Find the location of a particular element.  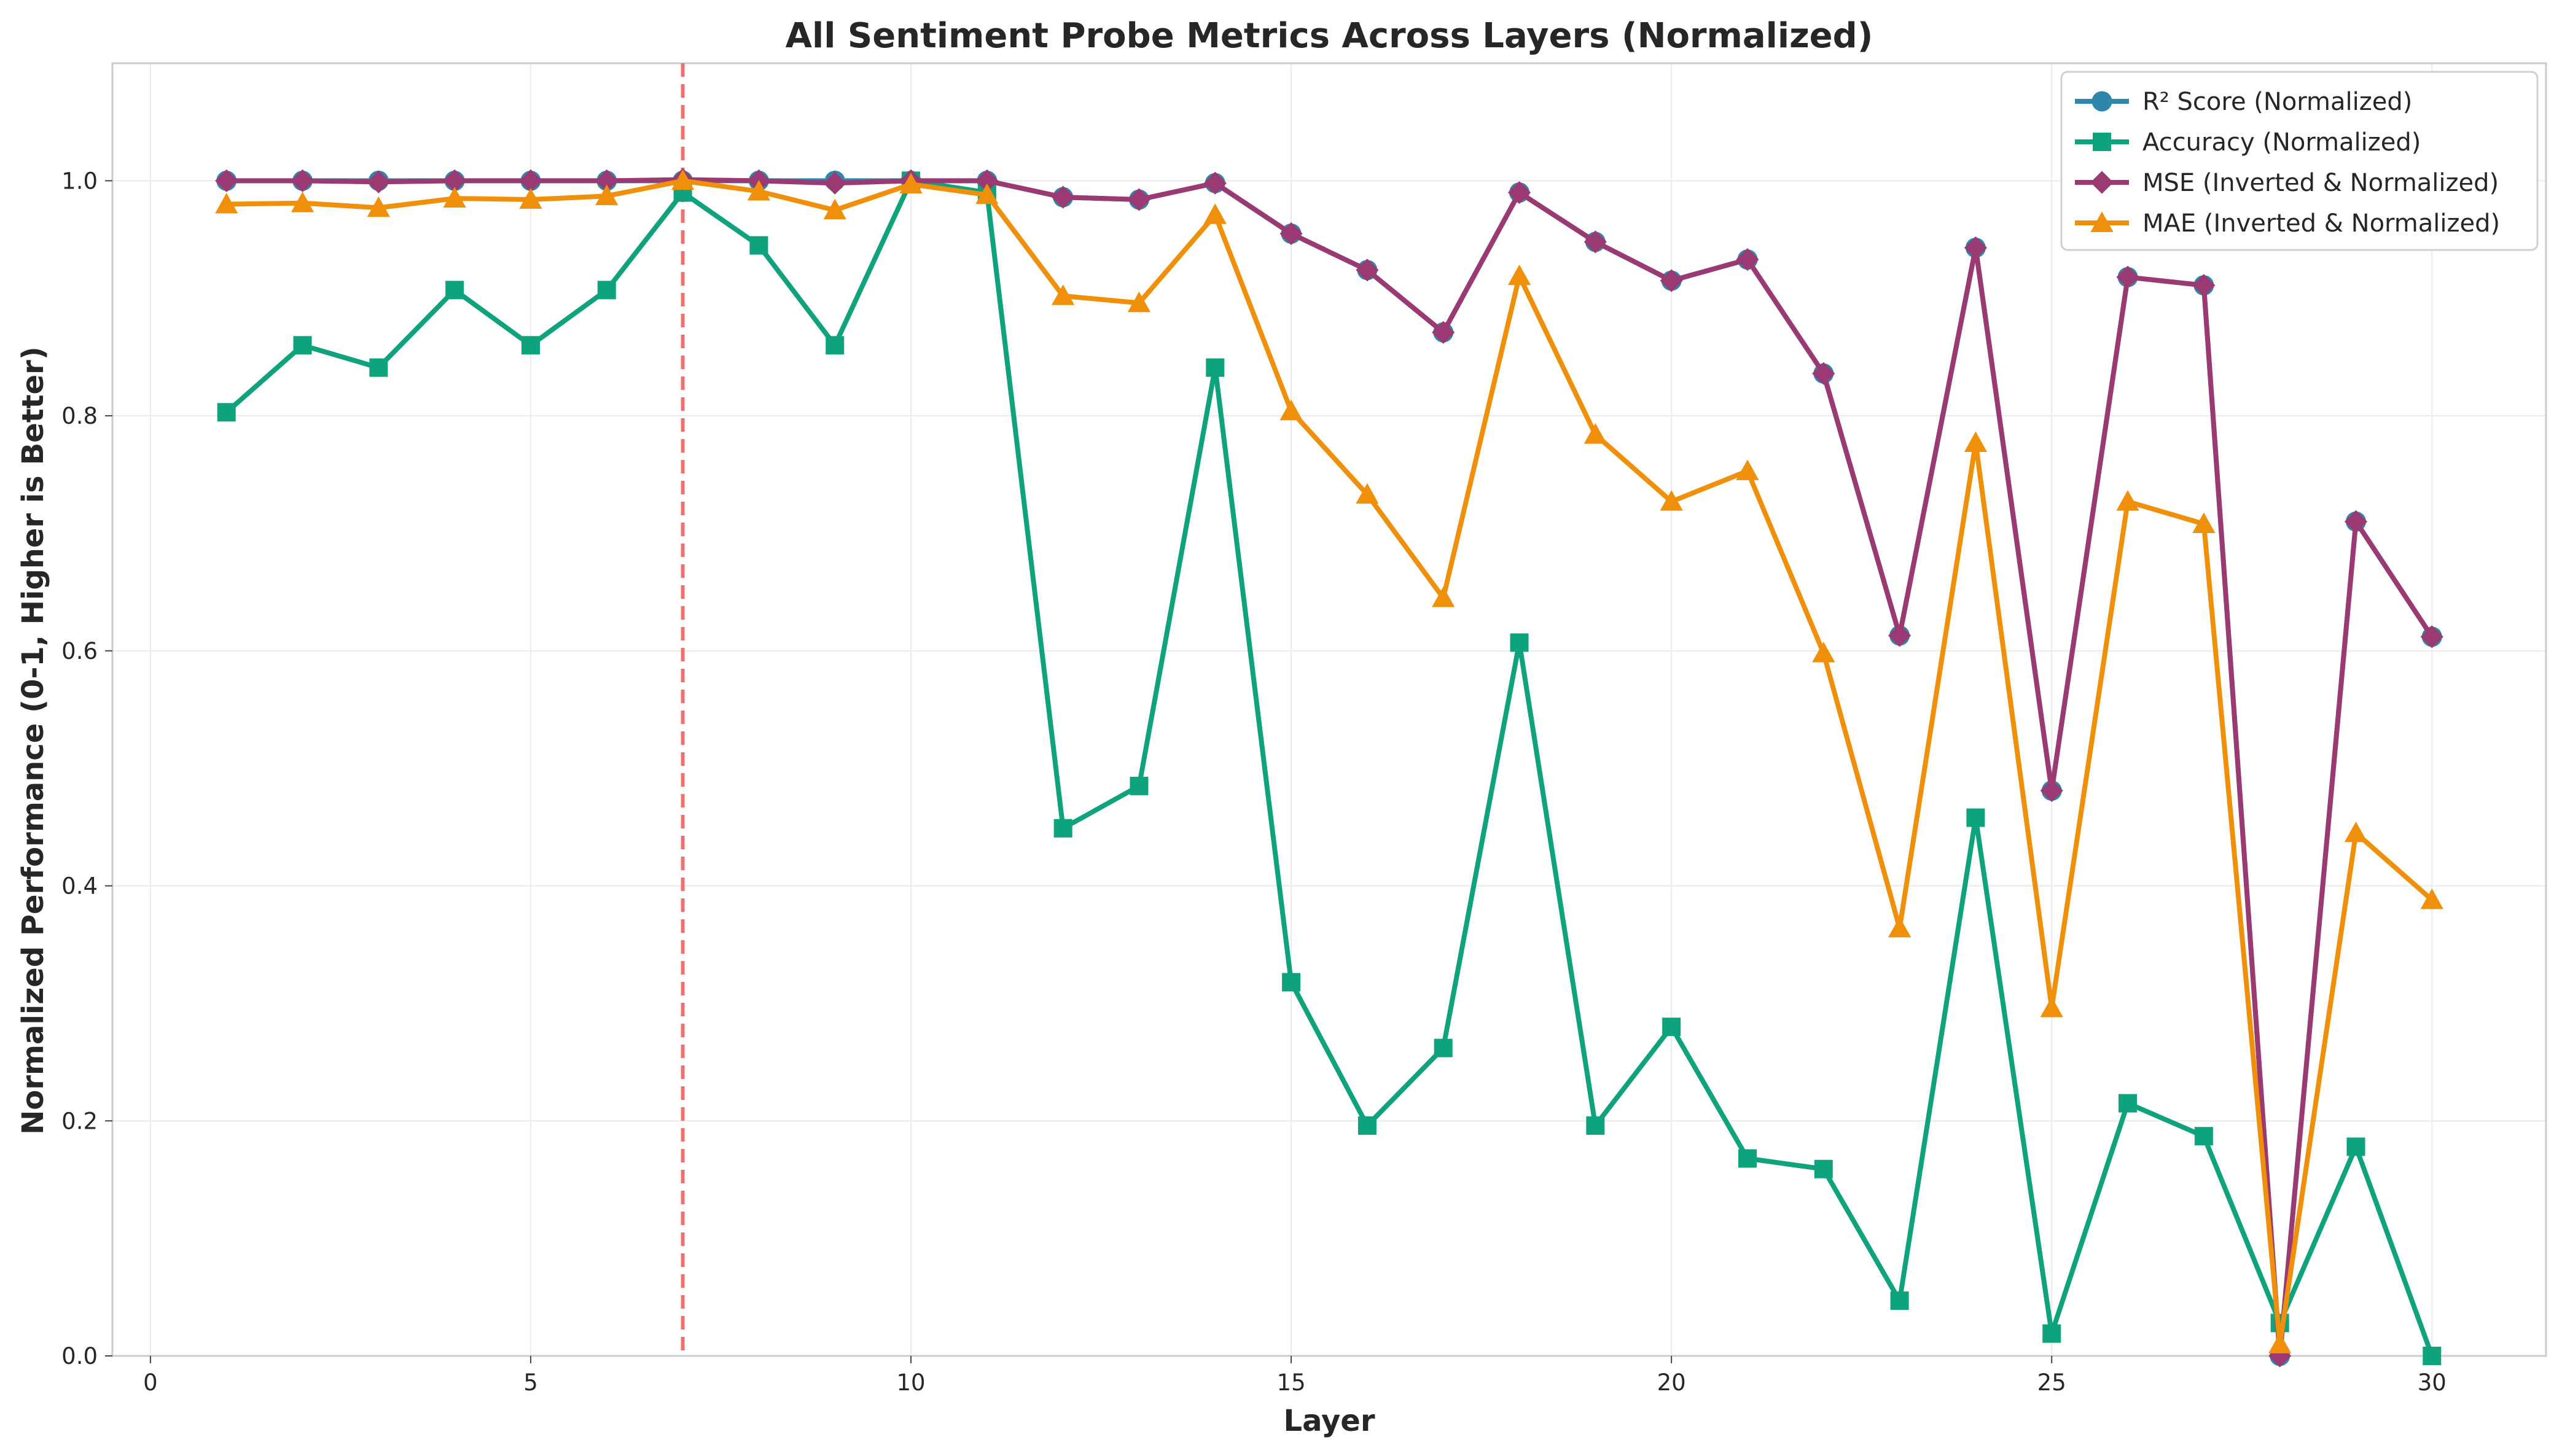

y-tick-label: 0.6 is located at coordinates (79, 651).